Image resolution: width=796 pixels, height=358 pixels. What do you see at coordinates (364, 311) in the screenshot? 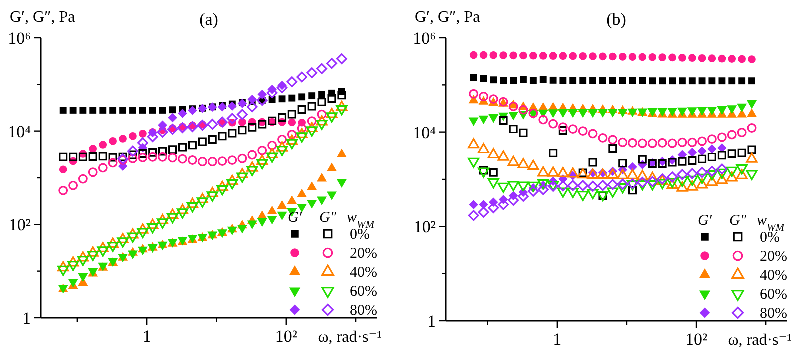
I see `legend-label: 80%` at bounding box center [364, 311].